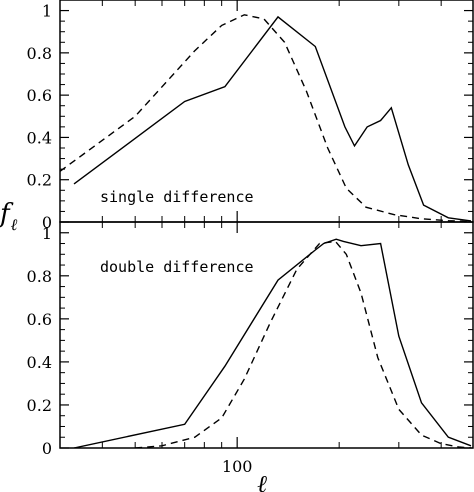 The image size is (474, 492). Describe the element at coordinates (14, 224) in the screenshot. I see `y-axis-label-subscript: ℓ` at that location.